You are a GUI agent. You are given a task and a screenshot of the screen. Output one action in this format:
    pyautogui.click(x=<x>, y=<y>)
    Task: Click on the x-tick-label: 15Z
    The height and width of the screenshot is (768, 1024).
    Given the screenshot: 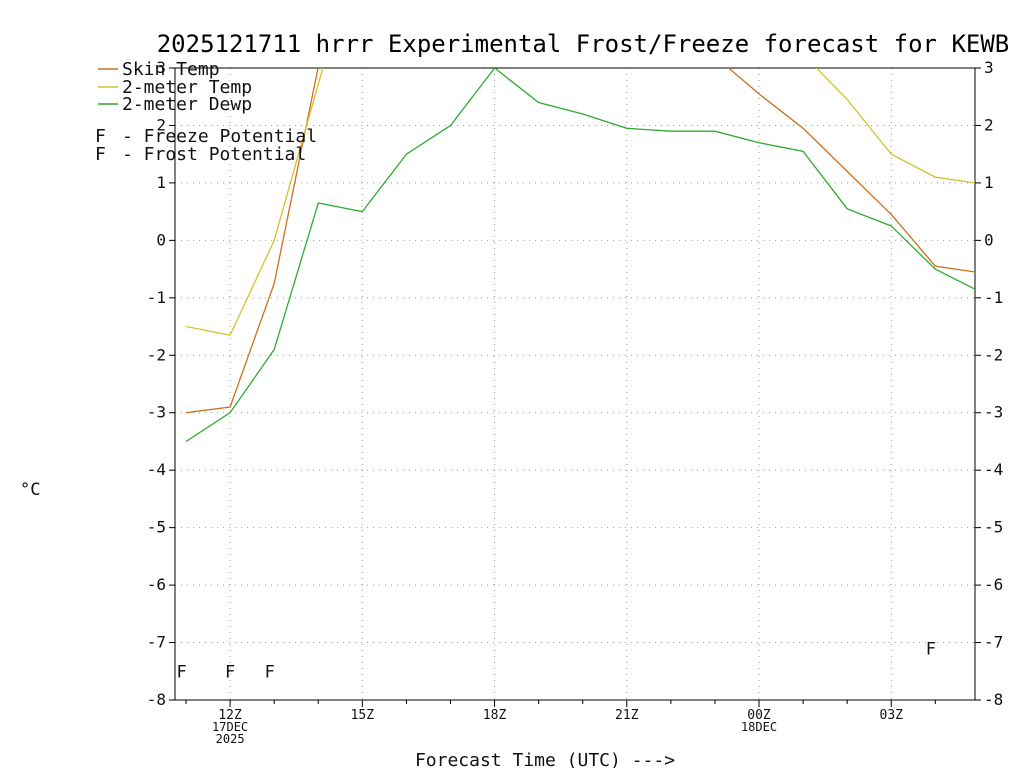 What is the action you would take?
    pyautogui.click(x=363, y=715)
    